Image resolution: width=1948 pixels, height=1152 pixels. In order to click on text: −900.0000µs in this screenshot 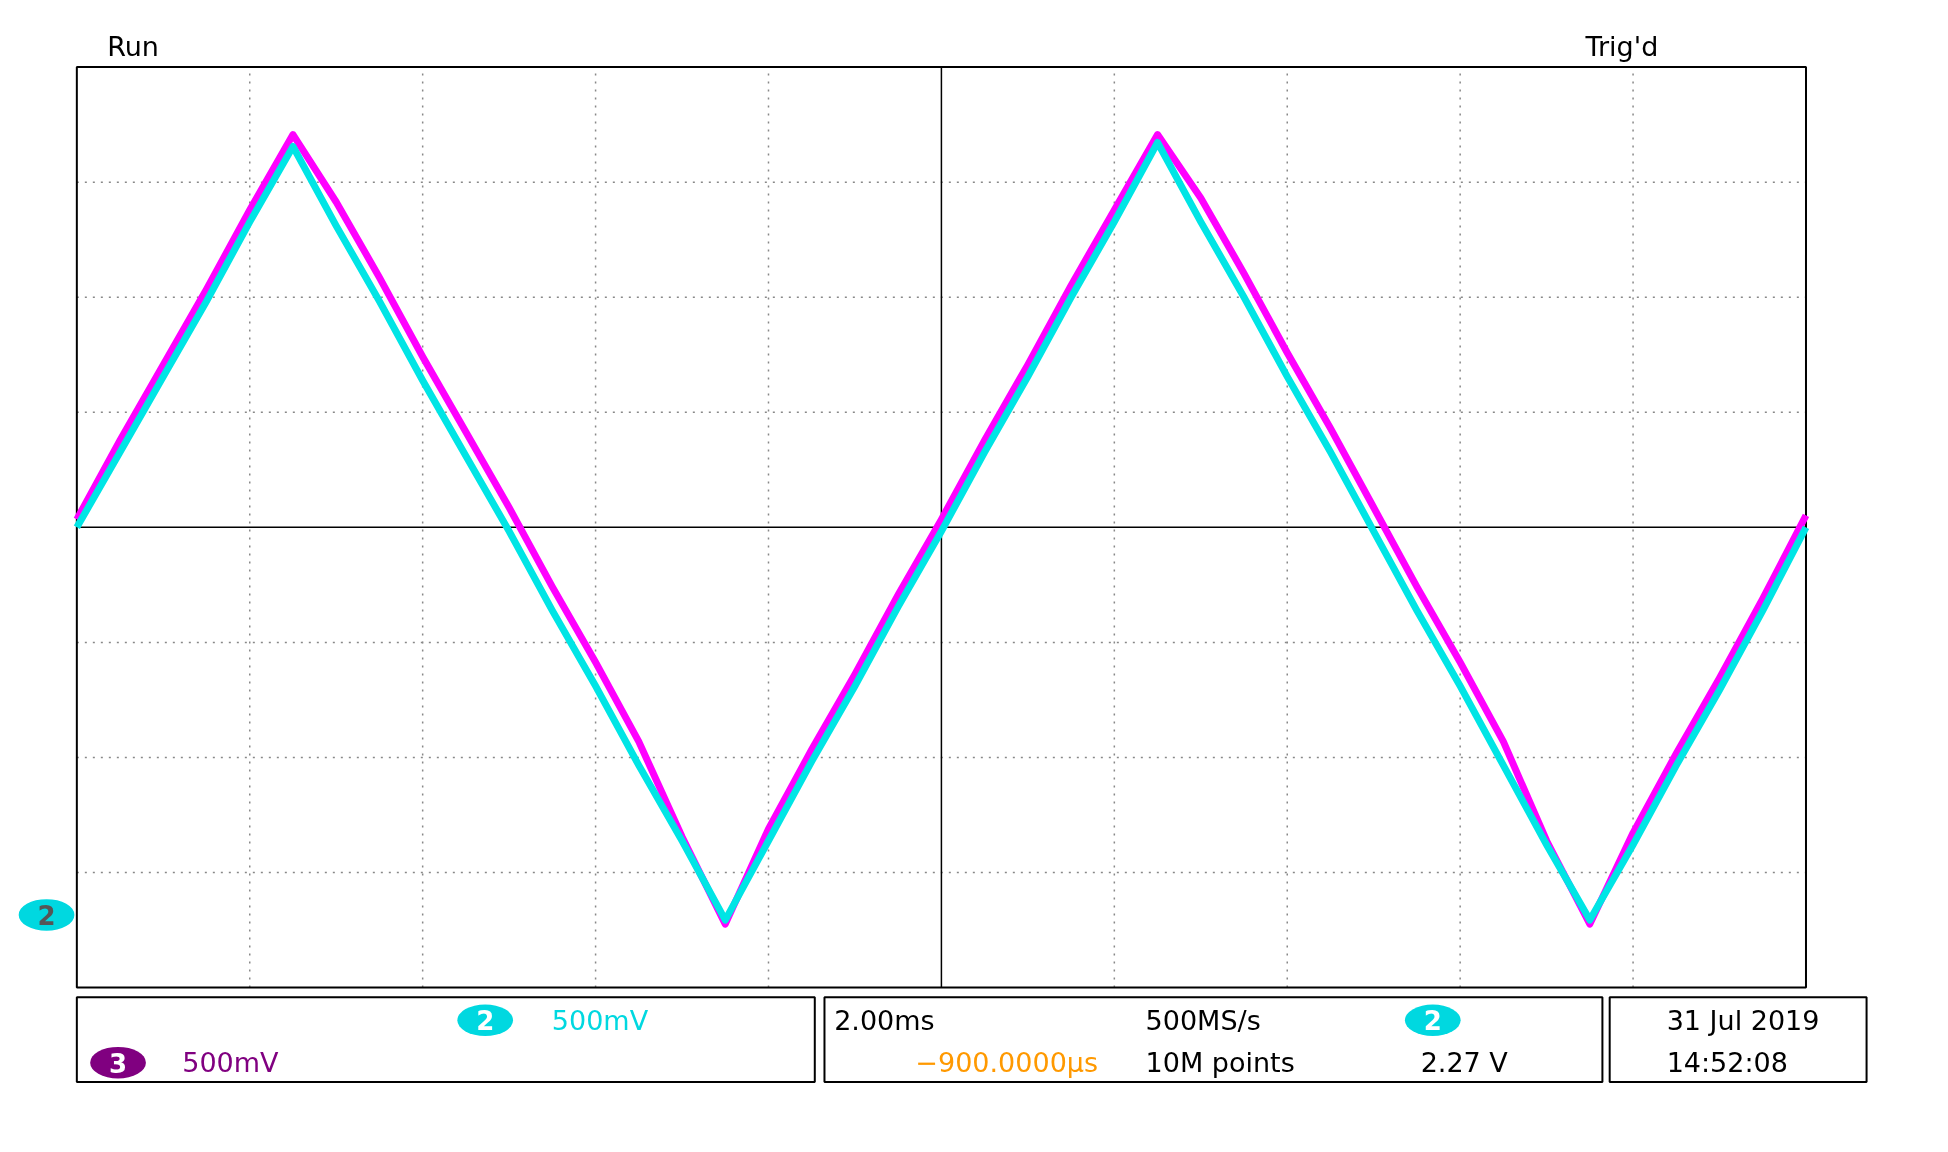, I will do `click(1007, 1063)`.